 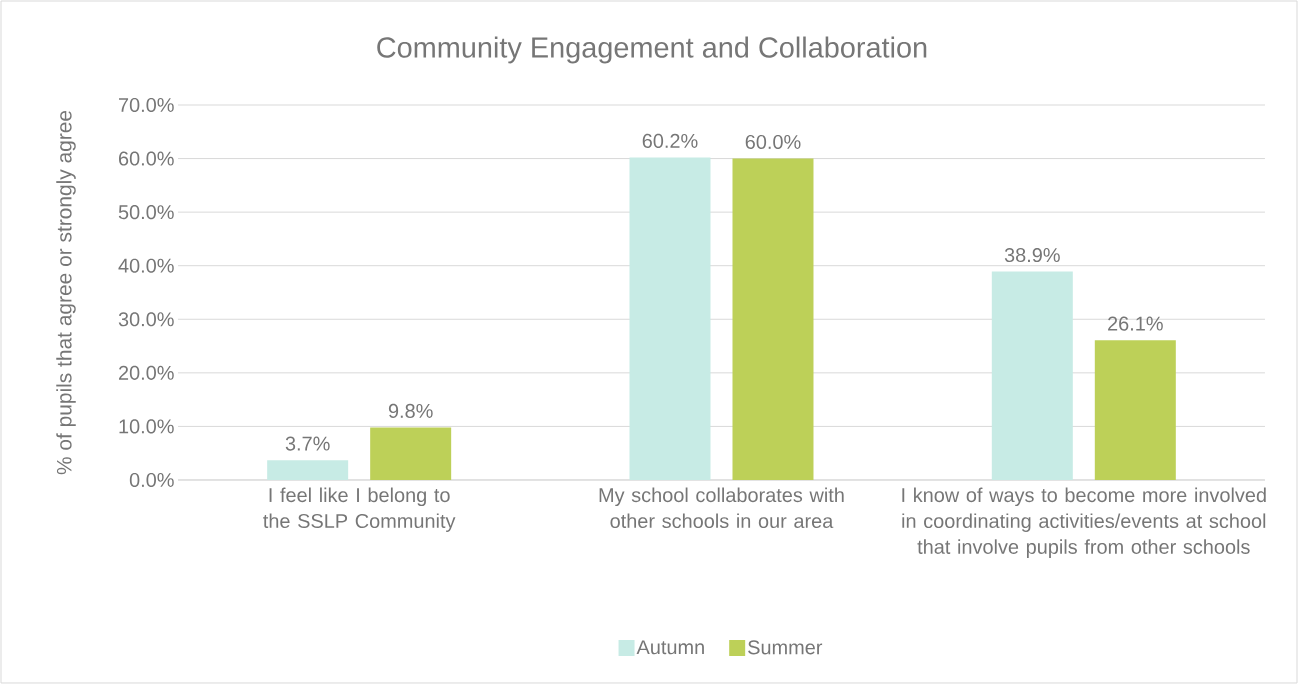 I want to click on y-tick-label: 20.0%, so click(x=146, y=372).